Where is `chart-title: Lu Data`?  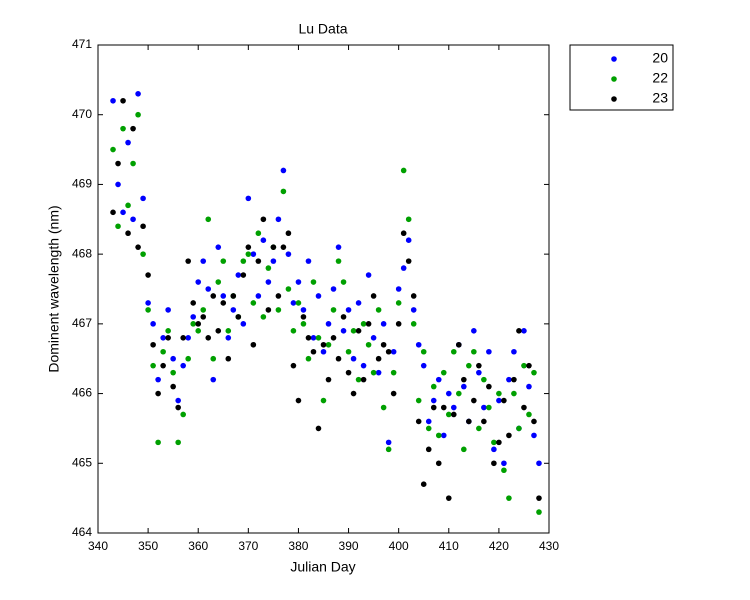 chart-title: Lu Data is located at coordinates (322, 29).